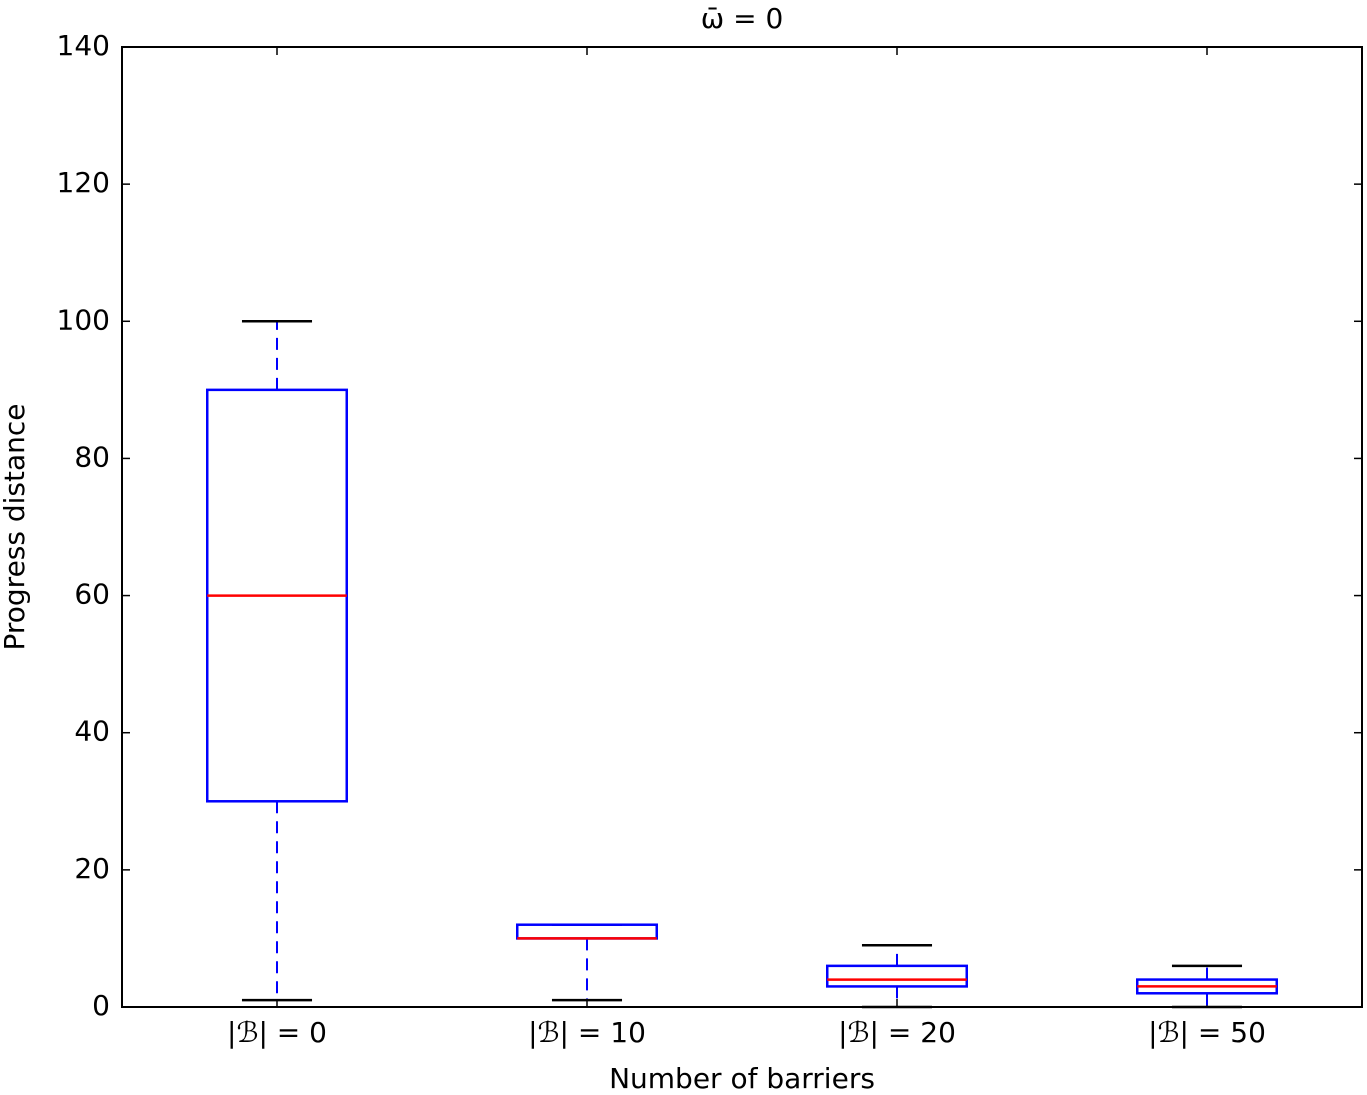  What do you see at coordinates (92, 731) in the screenshot?
I see `y-tick-label: 40` at bounding box center [92, 731].